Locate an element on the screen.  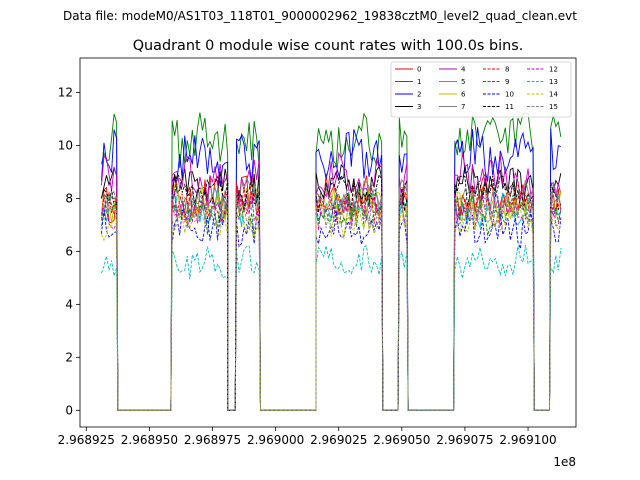
legend-label: 9 is located at coordinates (507, 82).